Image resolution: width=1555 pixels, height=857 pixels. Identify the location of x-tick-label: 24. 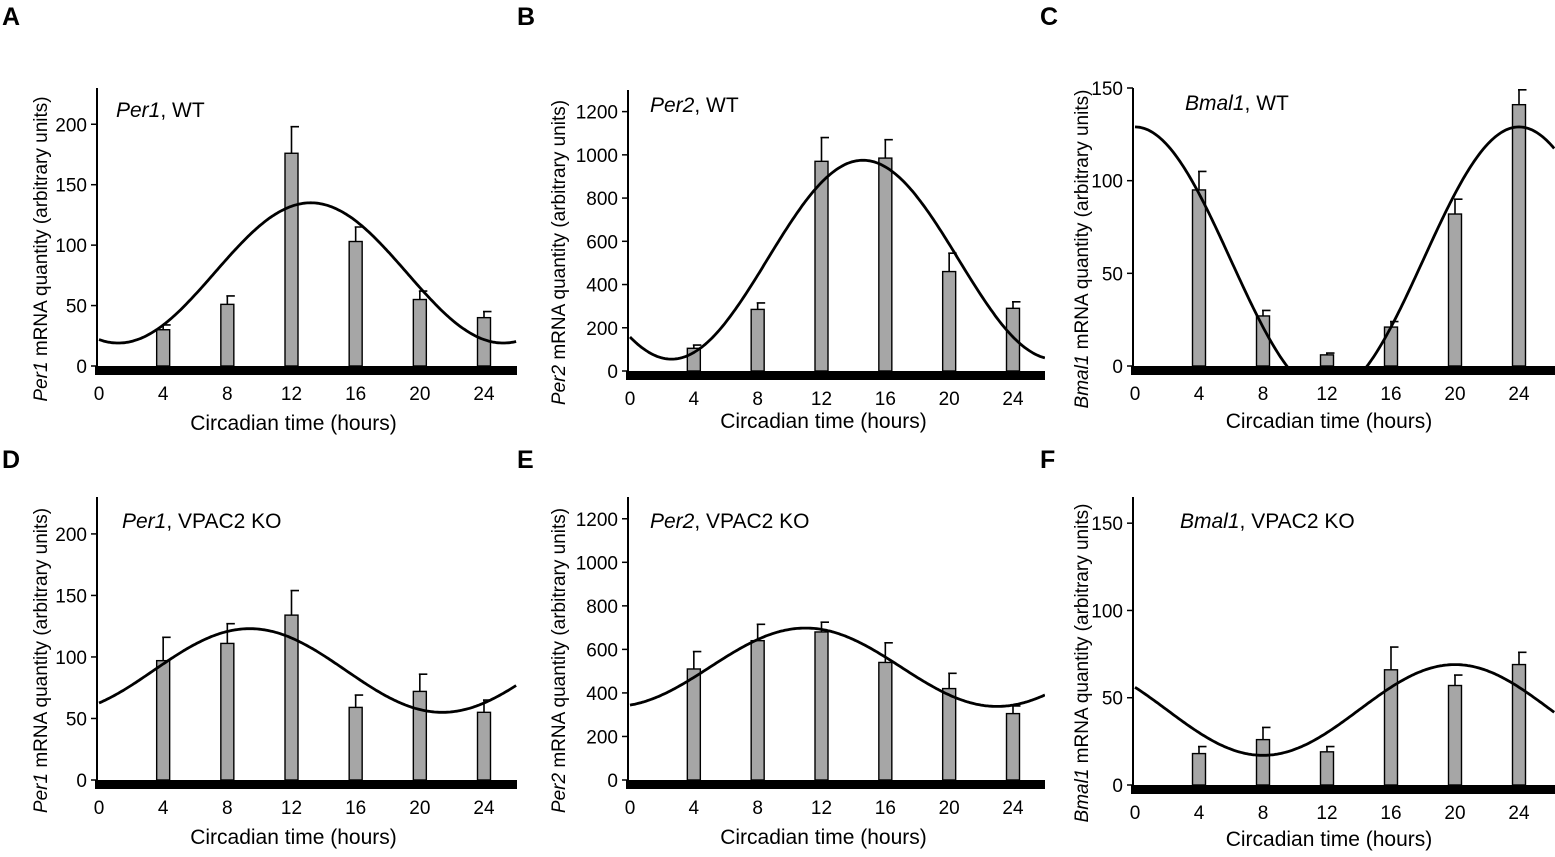
(1013, 808).